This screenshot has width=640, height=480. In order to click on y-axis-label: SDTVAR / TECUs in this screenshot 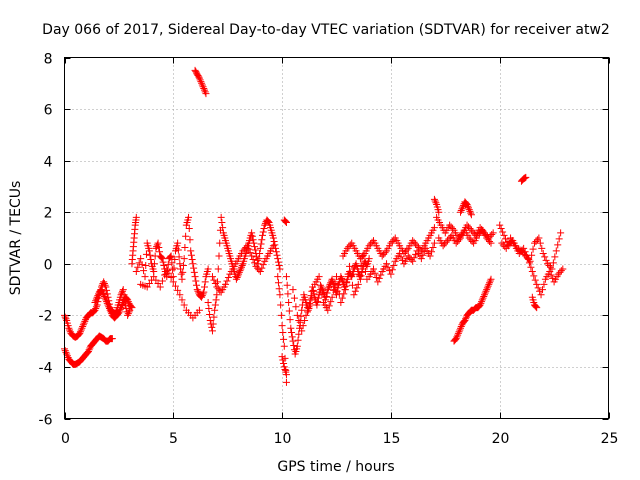, I will do `click(16, 238)`.